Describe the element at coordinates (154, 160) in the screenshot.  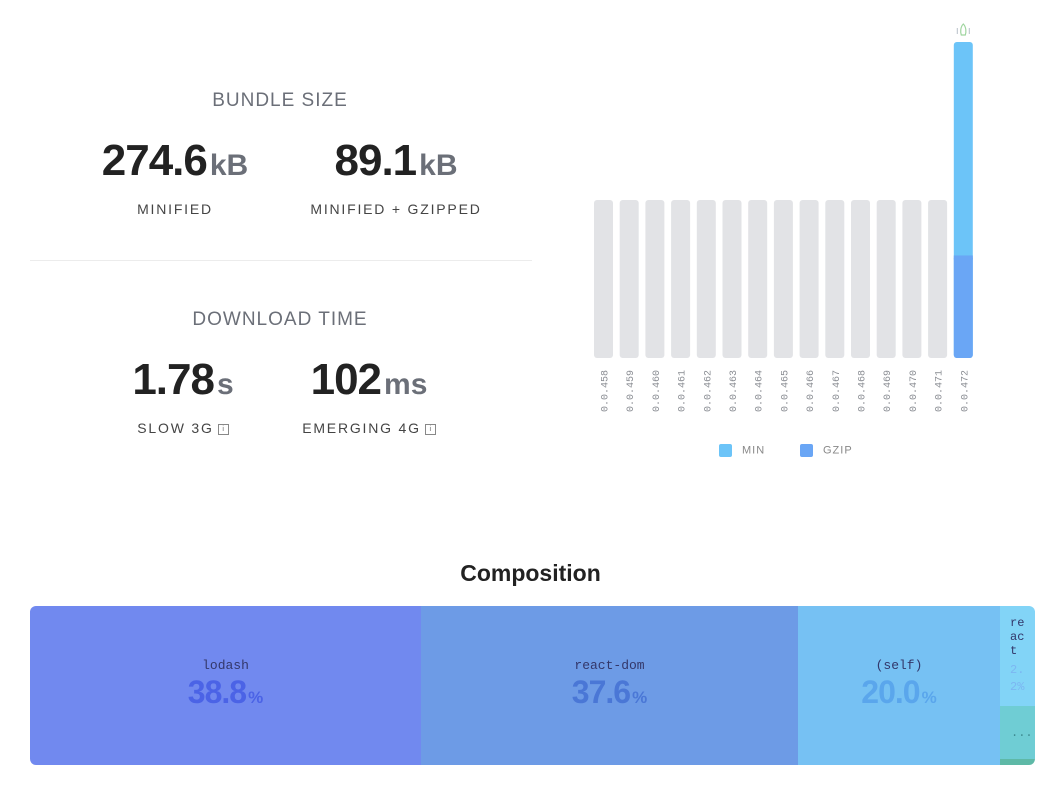
I see `minified-value: 274.6` at that location.